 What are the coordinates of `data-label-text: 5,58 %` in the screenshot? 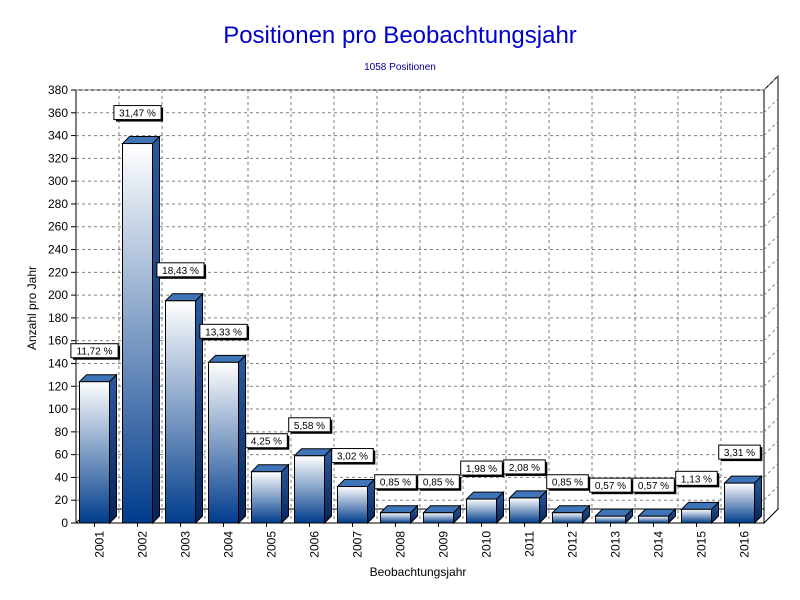 It's located at (309, 426).